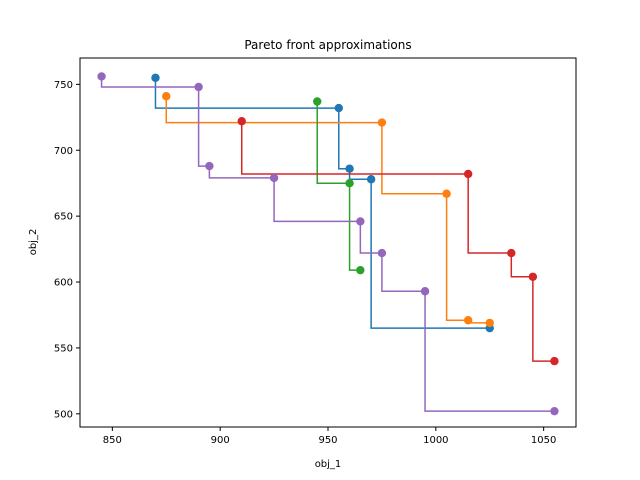 This screenshot has height=480, width=640. What do you see at coordinates (327, 45) in the screenshot?
I see `chart-title: Pareto front approximations` at bounding box center [327, 45].